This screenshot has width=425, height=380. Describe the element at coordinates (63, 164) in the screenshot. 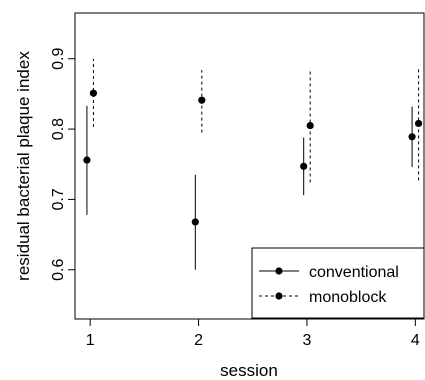

I see `y-axis: 0.6 0.7 0.8 0.9` at that location.